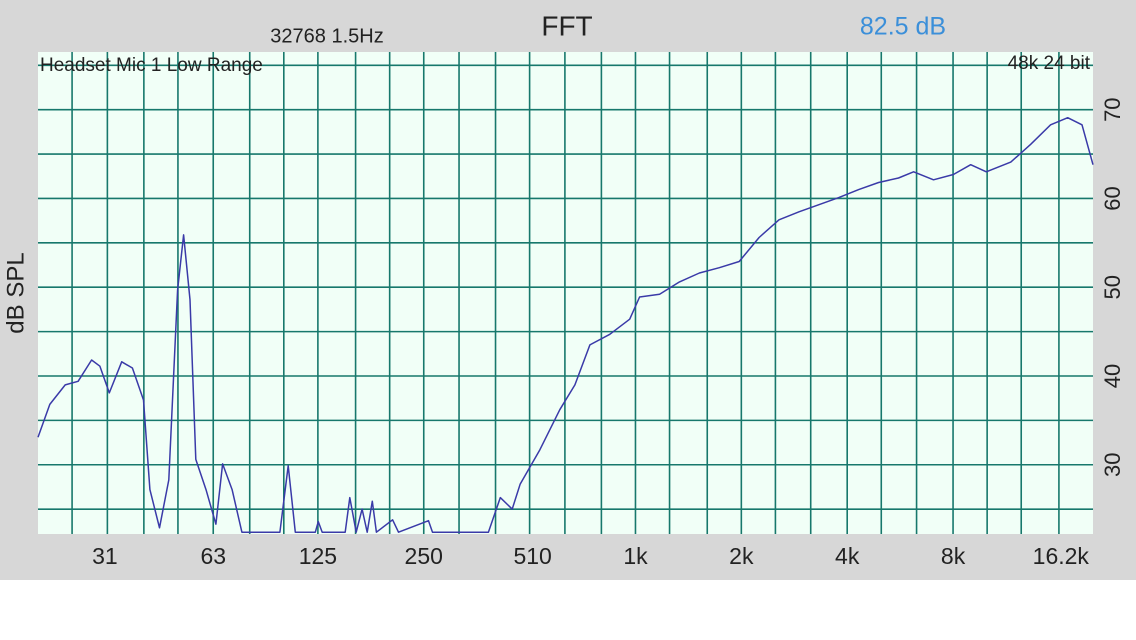  What do you see at coordinates (1112, 376) in the screenshot?
I see `y-tick-label: 40` at bounding box center [1112, 376].